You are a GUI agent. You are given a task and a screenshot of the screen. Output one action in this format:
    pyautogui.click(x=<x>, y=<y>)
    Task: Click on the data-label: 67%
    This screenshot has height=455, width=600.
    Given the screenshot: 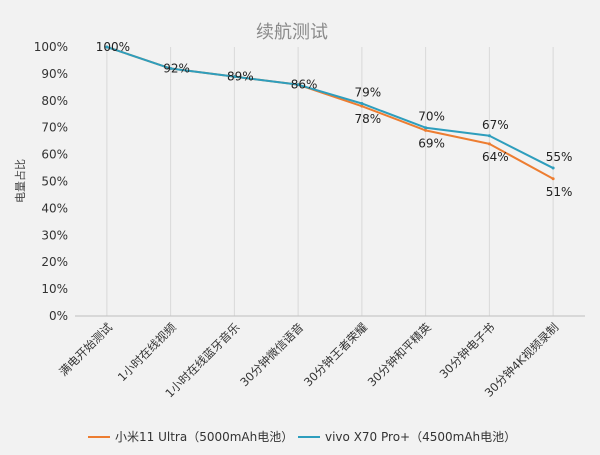 What is the action you would take?
    pyautogui.click(x=495, y=125)
    